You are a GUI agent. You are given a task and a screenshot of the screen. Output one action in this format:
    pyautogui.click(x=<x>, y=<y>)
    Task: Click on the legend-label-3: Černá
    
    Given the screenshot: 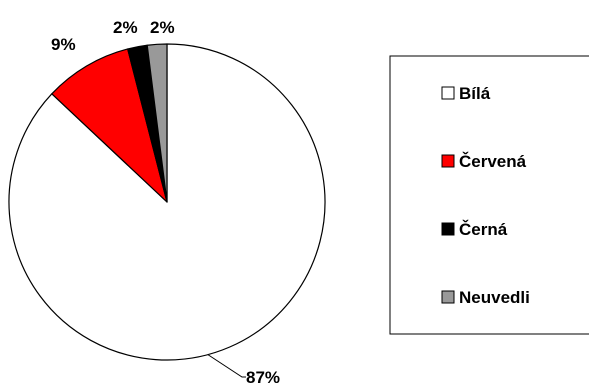 What is the action you would take?
    pyautogui.click(x=483, y=229)
    